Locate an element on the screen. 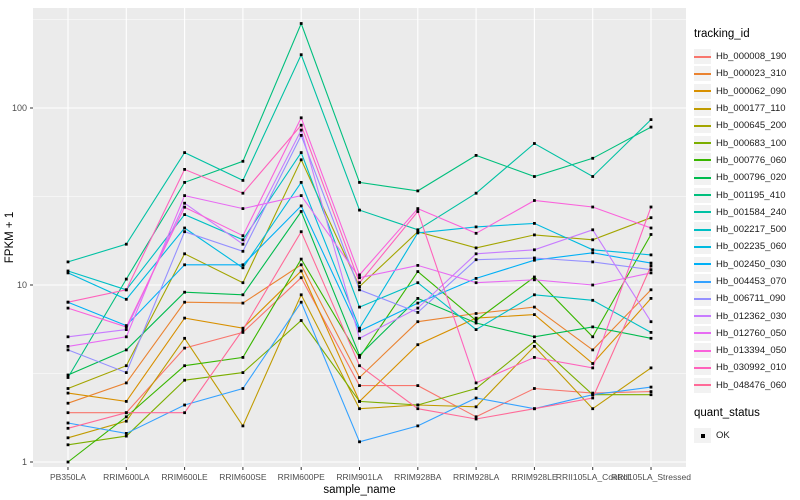 Image resolution: width=800 pixels, height=500 pixels. legend-entry-label: Hb_012362_030 is located at coordinates (751, 316).